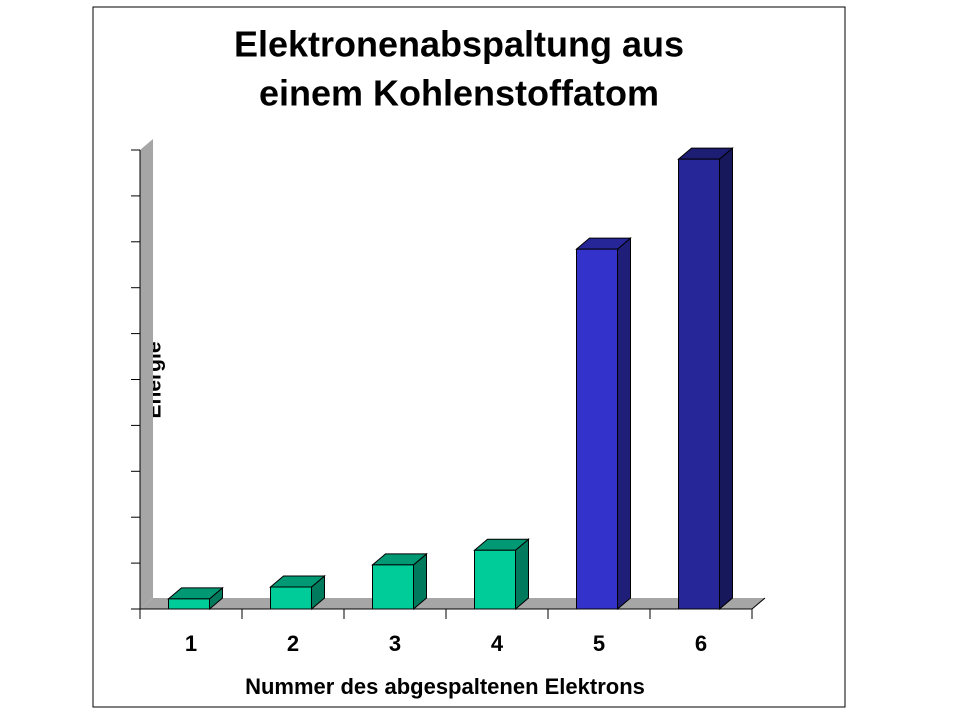 The height and width of the screenshot is (720, 960). What do you see at coordinates (395, 643) in the screenshot?
I see `x-tick-label: 3` at bounding box center [395, 643].